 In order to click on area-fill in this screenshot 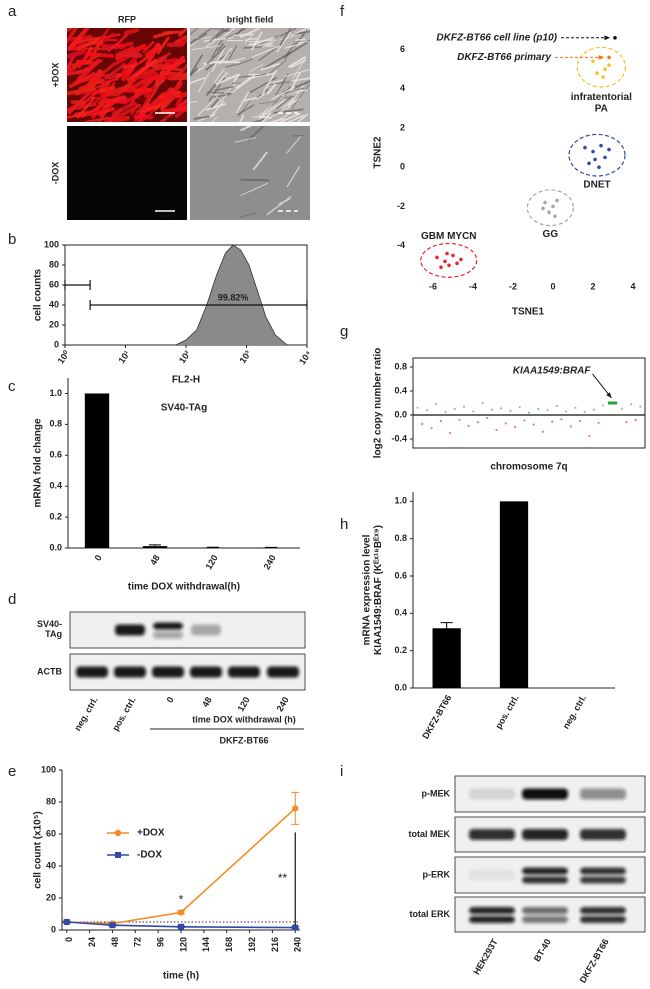, I will do `click(231, 295)`.